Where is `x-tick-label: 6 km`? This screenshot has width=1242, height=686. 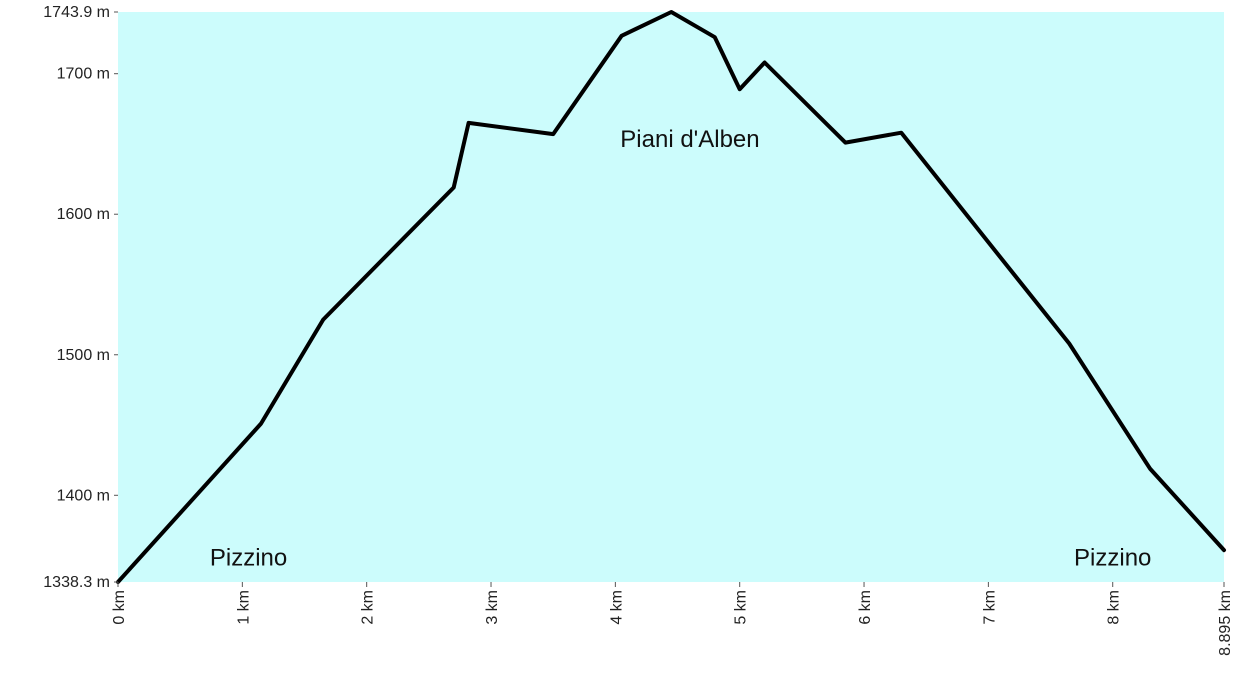
x-tick-label: 6 km is located at coordinates (865, 607).